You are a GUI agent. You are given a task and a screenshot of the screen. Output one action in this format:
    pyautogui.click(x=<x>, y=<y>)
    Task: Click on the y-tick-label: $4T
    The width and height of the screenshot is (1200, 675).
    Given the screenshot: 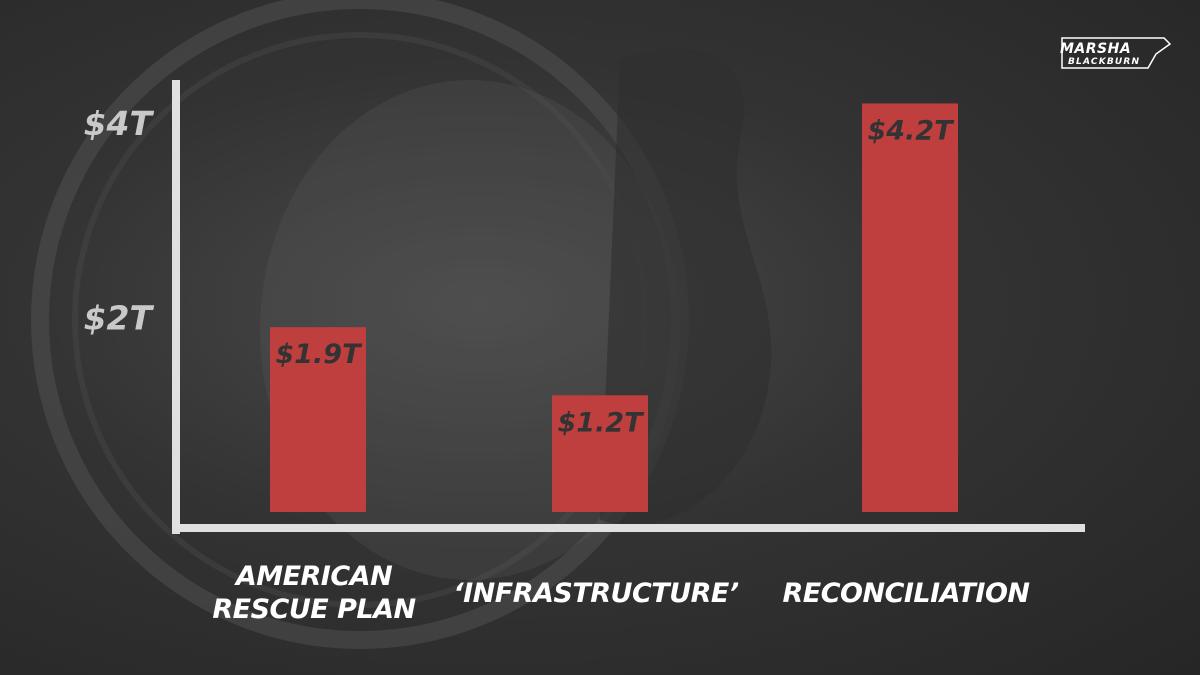 What is the action you would take?
    pyautogui.click(x=119, y=123)
    